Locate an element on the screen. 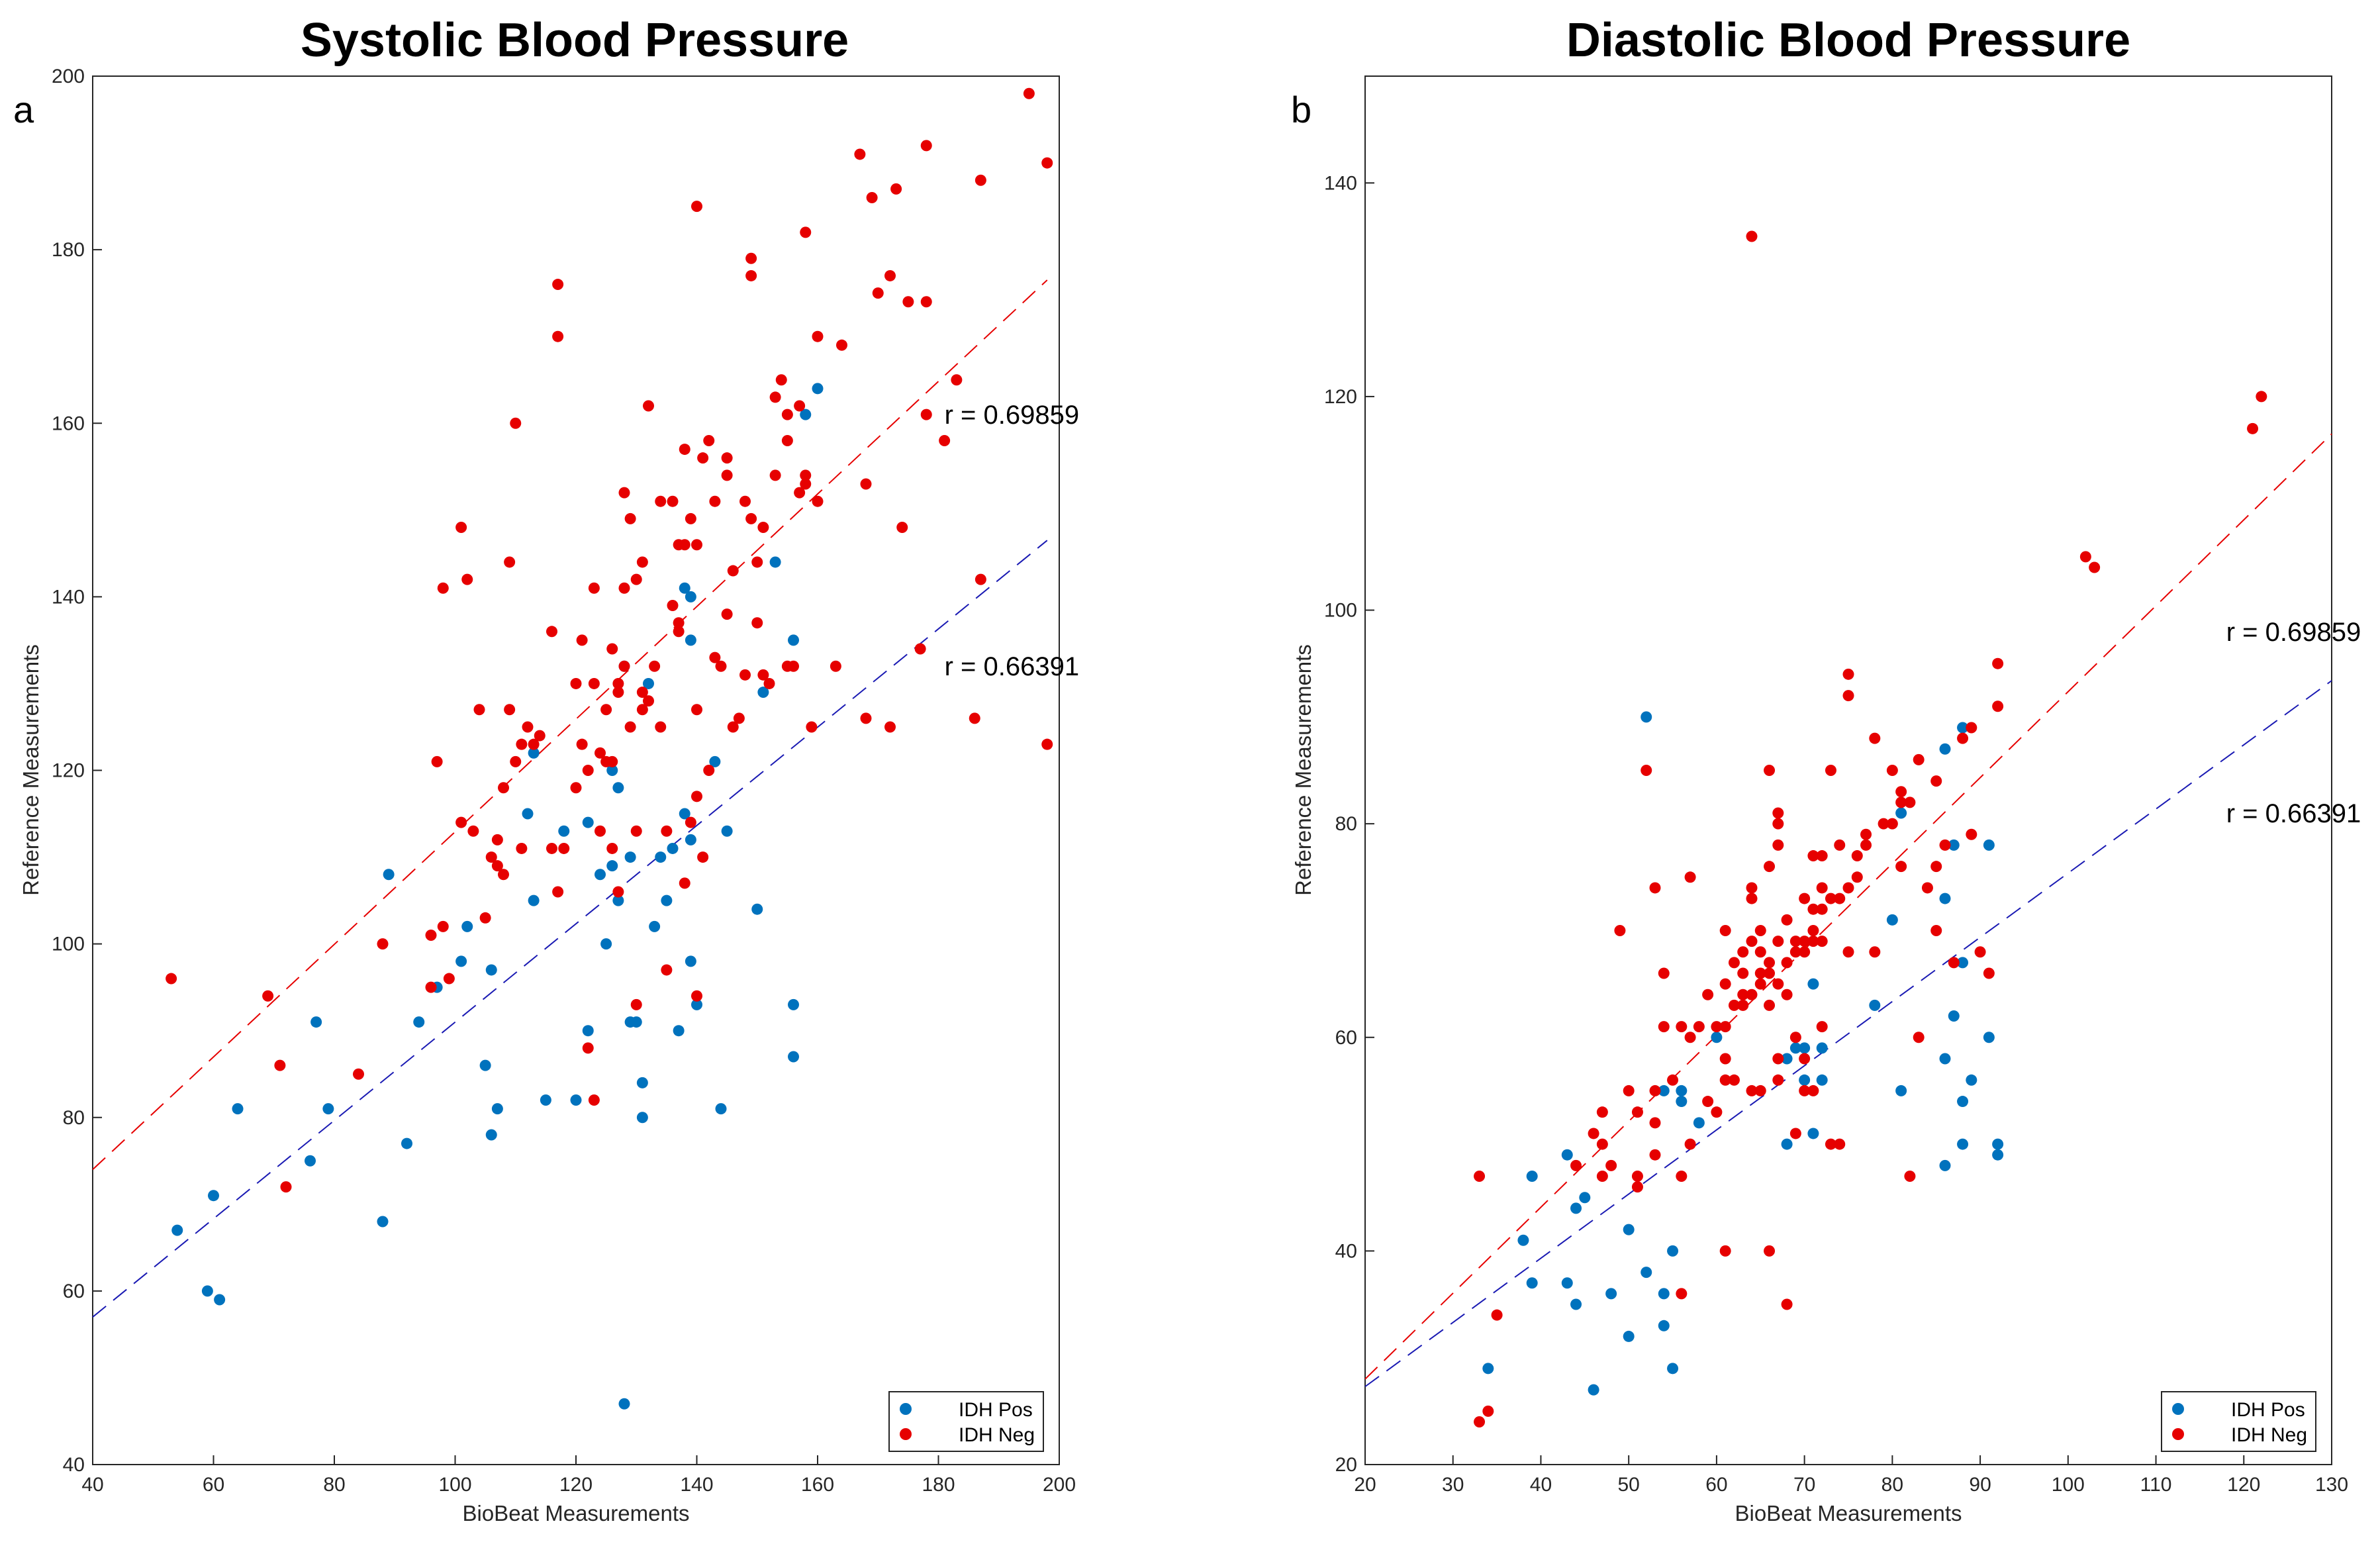 This screenshot has width=2380, height=1546. x-tick-label: 160 is located at coordinates (817, 1485).